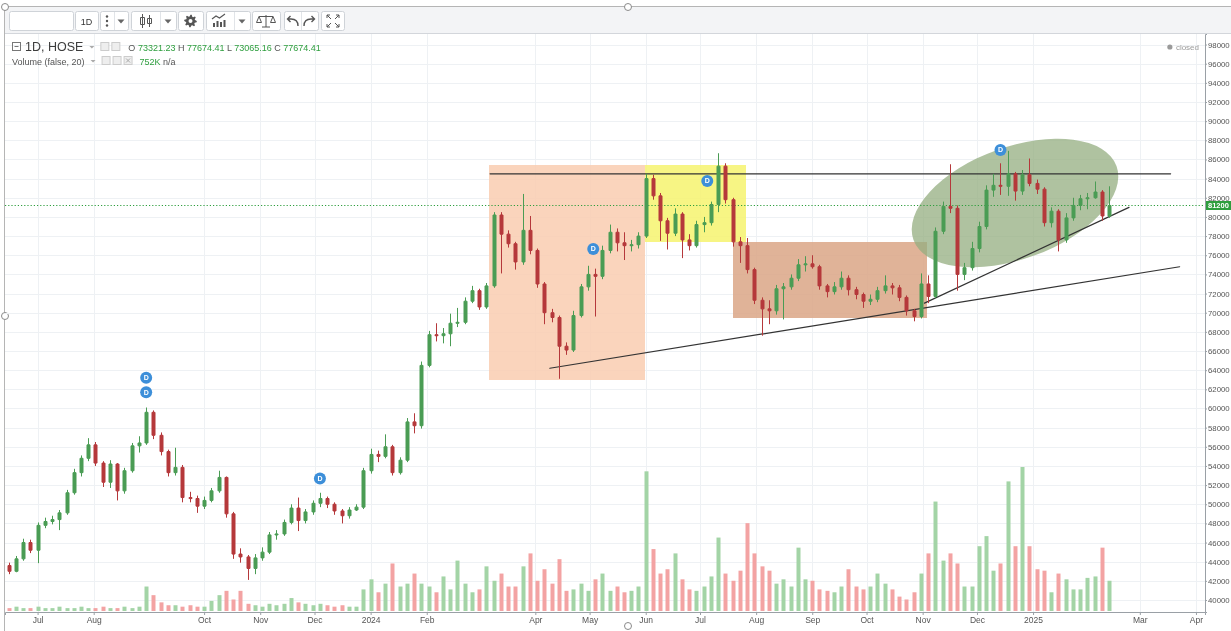 Image resolution: width=1231 pixels, height=631 pixels. Describe the element at coordinates (1034, 620) in the screenshot. I see `x-tick-label: 2025` at that location.